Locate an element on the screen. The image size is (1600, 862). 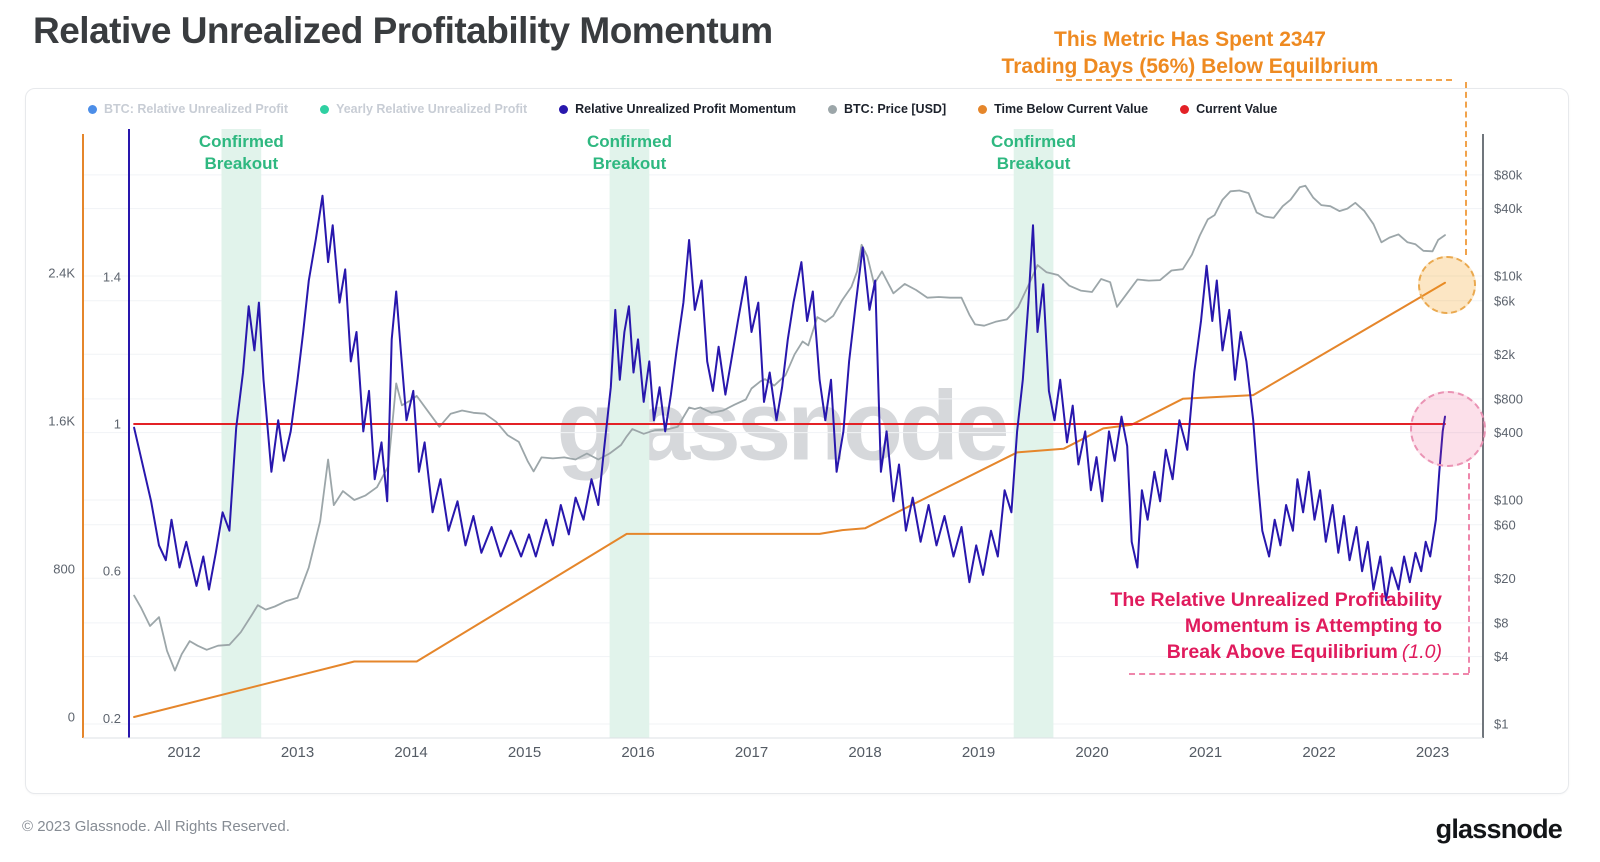
legend-item: Relative Unrealized Profit Momentum is located at coordinates (677, 109).